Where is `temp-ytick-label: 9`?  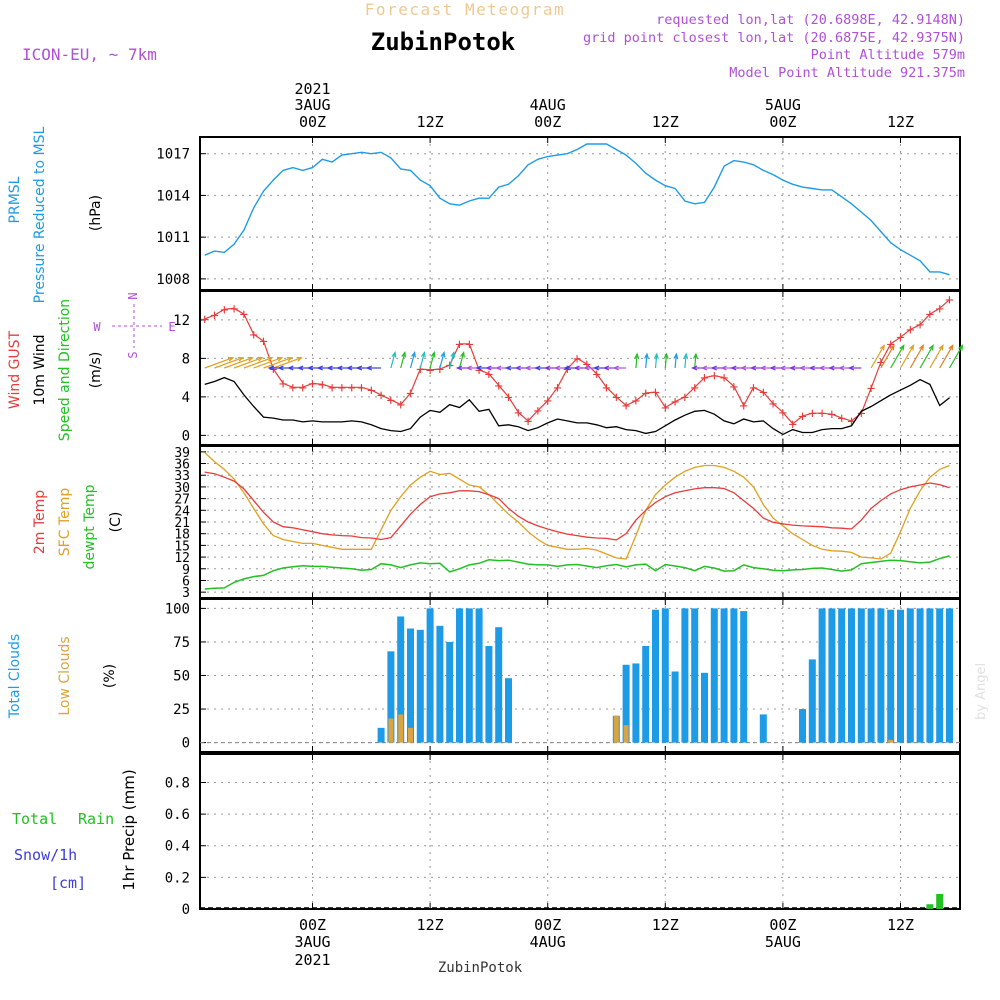
temp-ytick-label: 9 is located at coordinates (186, 570).